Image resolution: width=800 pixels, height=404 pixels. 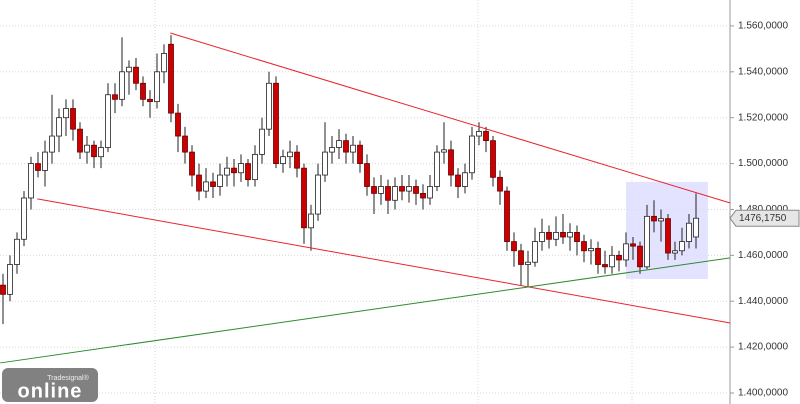 What do you see at coordinates (763, 393) in the screenshot?
I see `y-tick-label: 1.400,0000` at bounding box center [763, 393].